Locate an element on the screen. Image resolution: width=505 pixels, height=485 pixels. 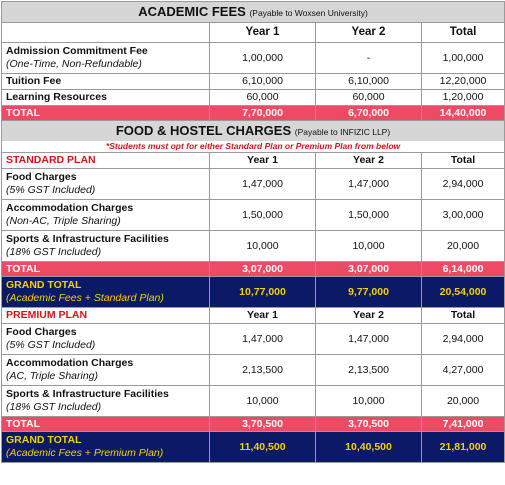
year1-total: 7,70,000 is located at coordinates (262, 113).